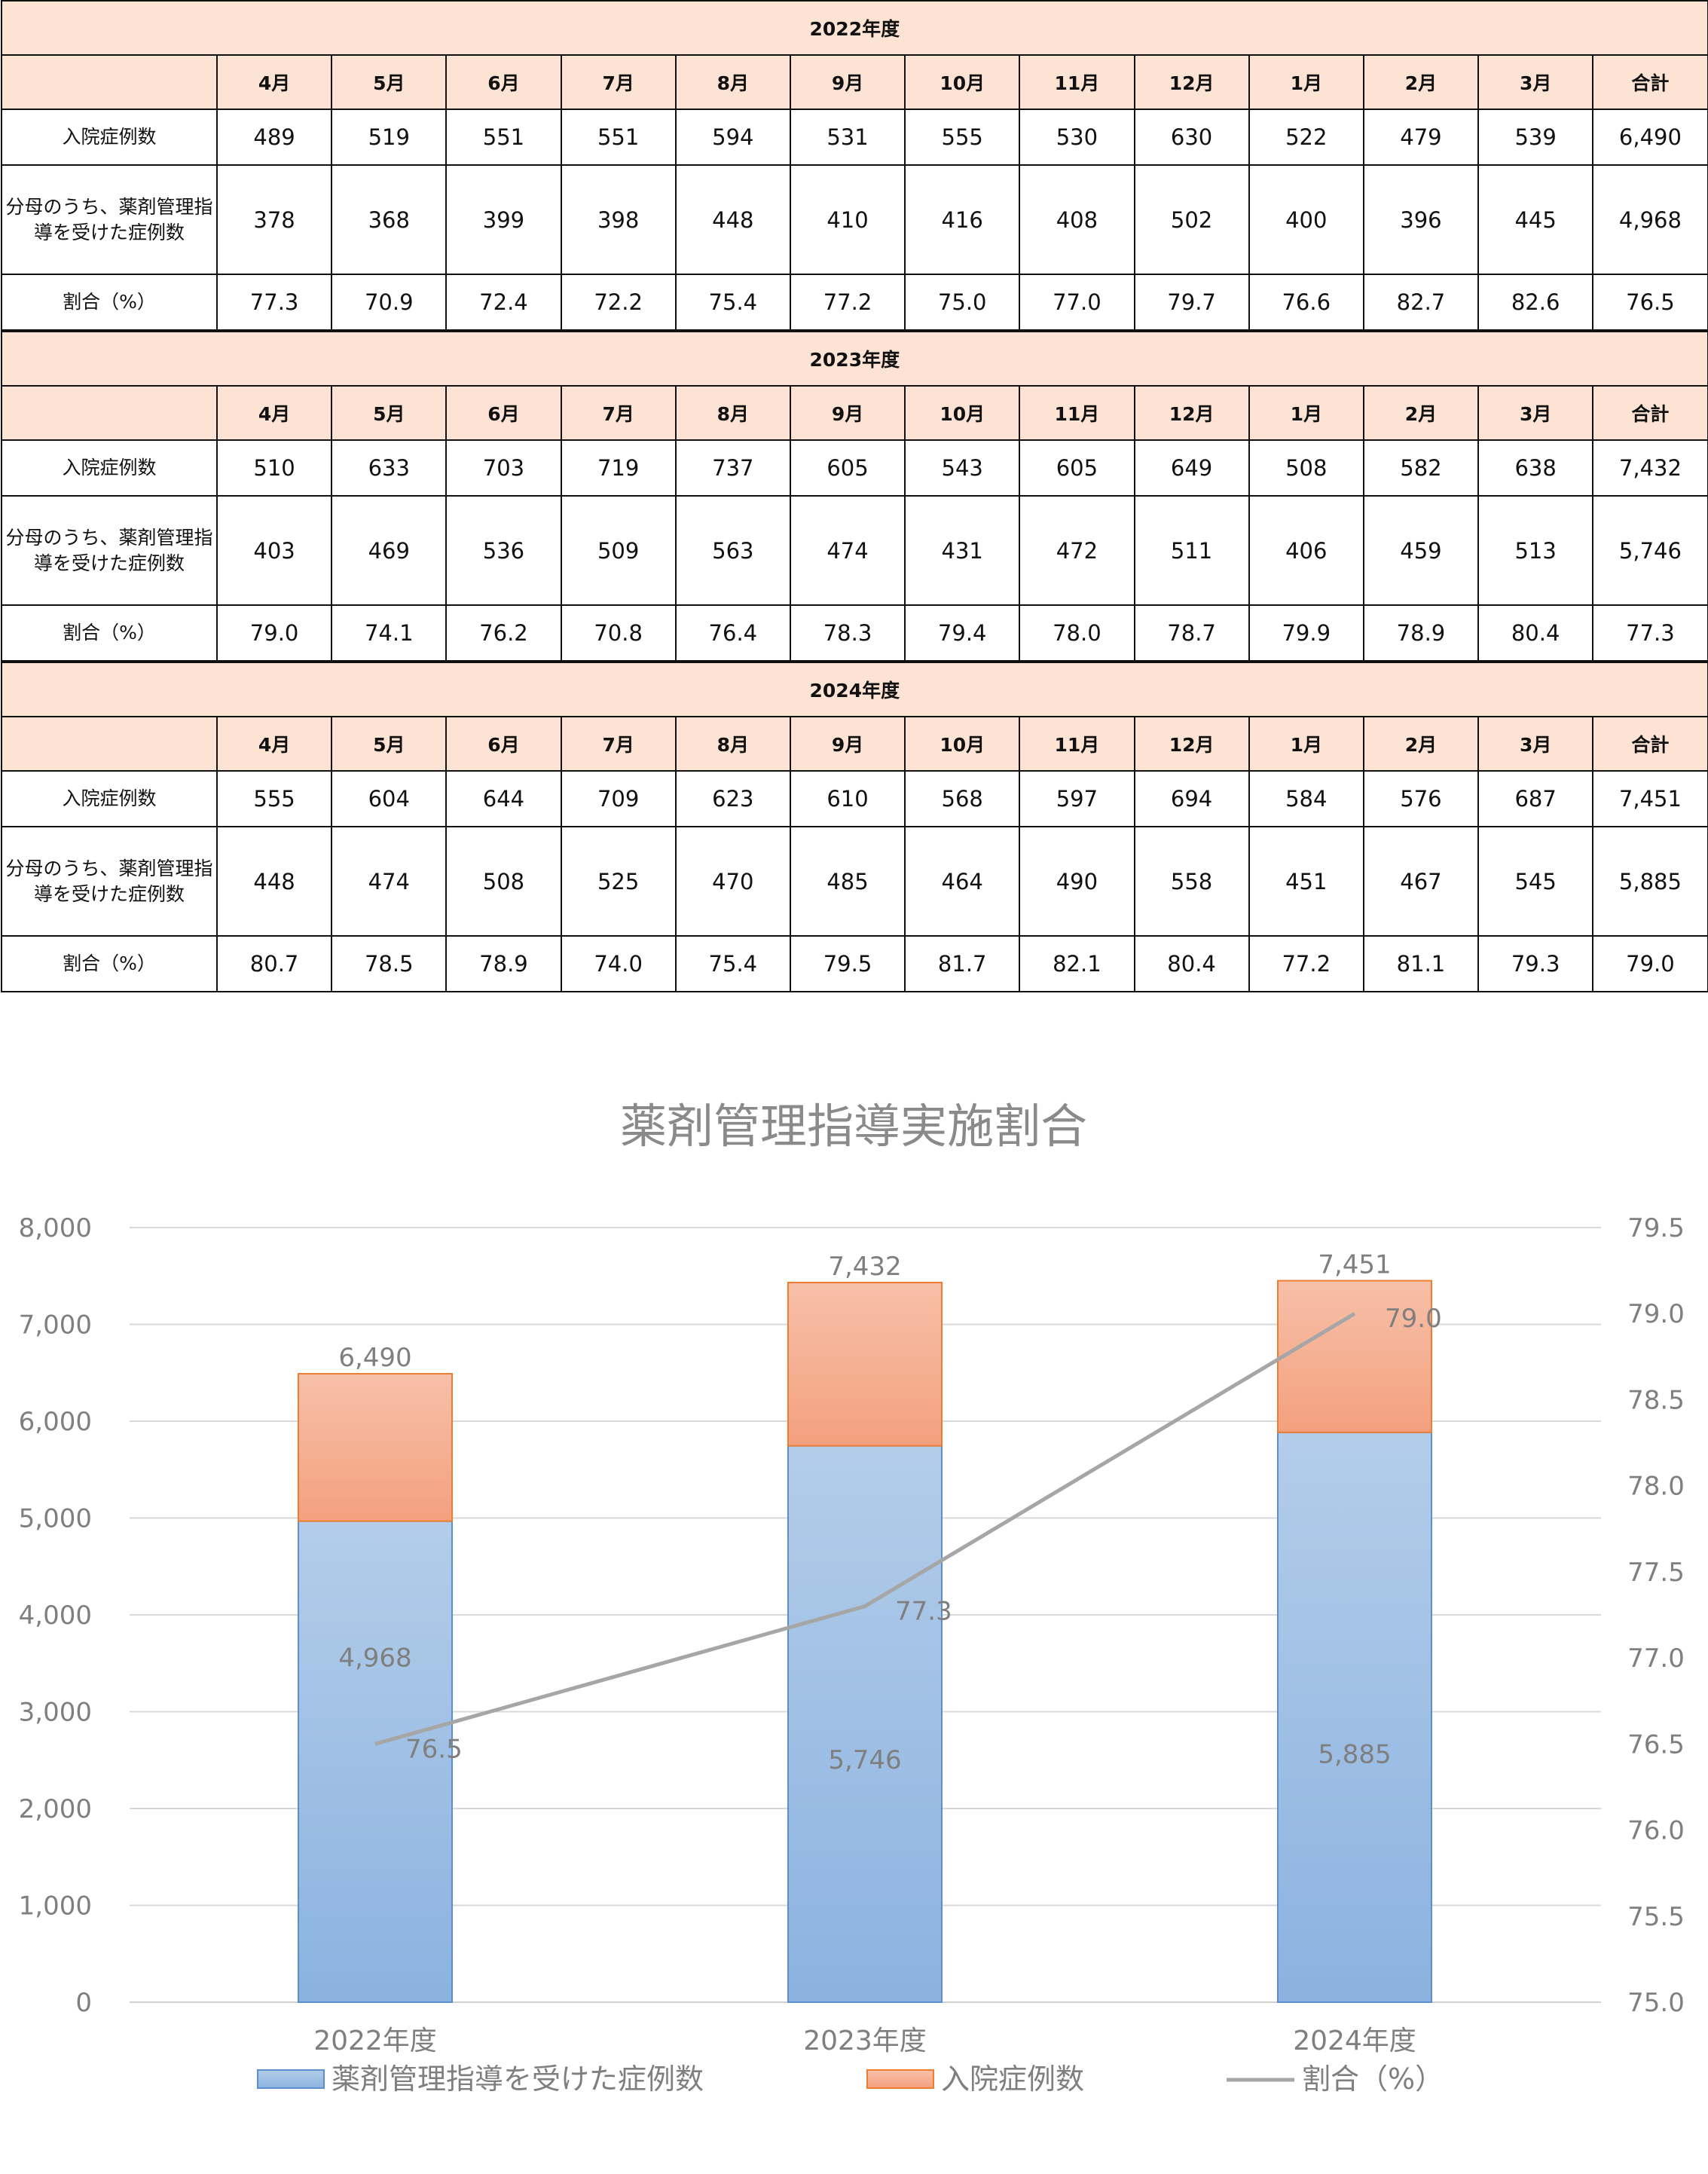 The height and width of the screenshot is (2174, 1708). I want to click on table-cell: 82.7, so click(1421, 303).